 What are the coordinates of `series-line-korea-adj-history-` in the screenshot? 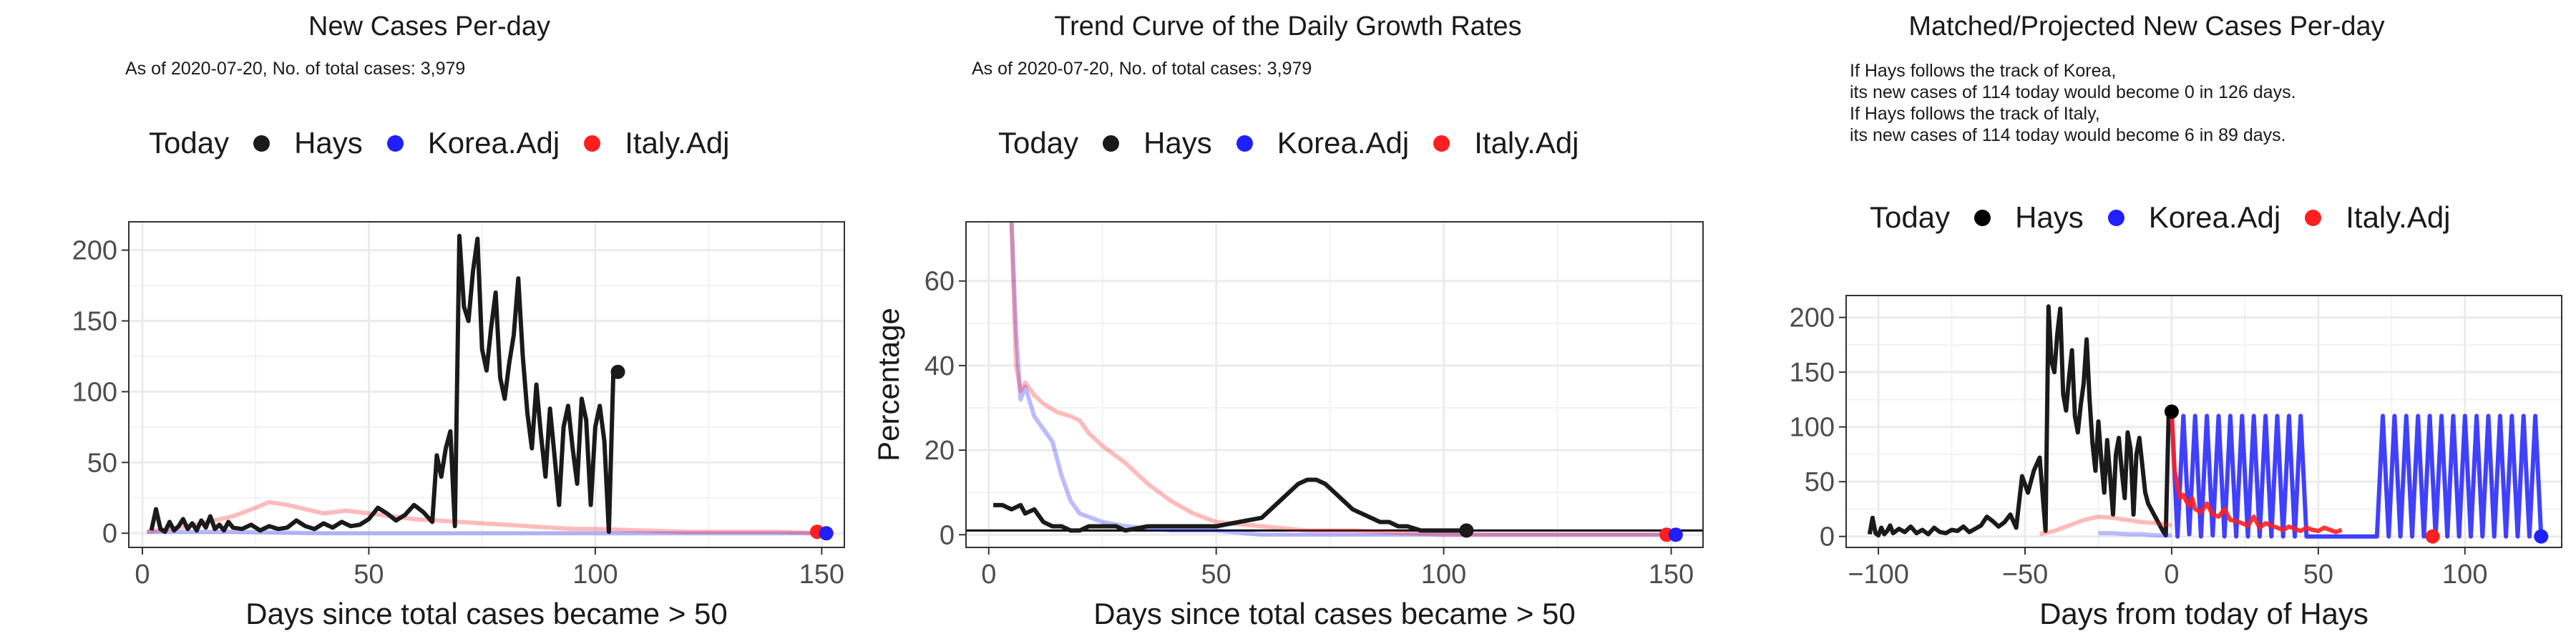 It's located at (2135, 534).